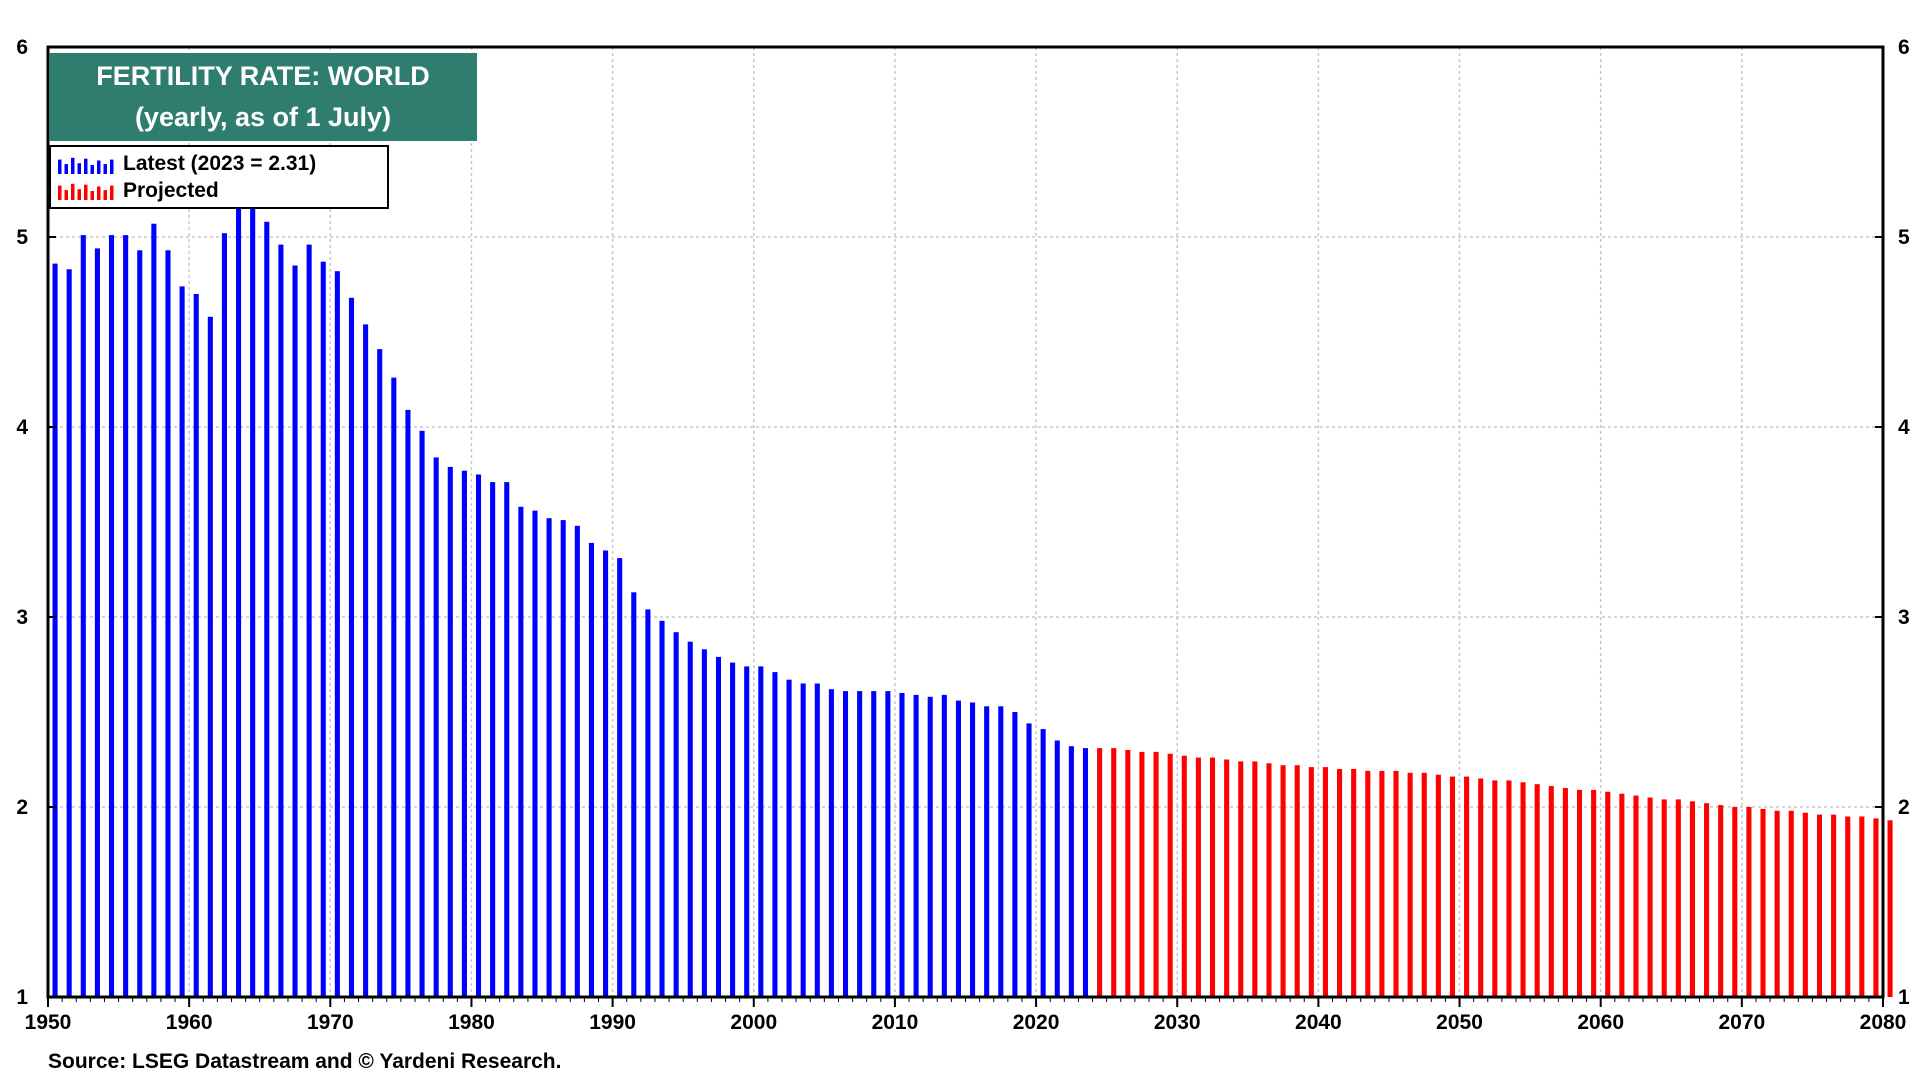 This screenshot has height=1085, width=1920. I want to click on x-tick-label: 2050, so click(1459, 1022).